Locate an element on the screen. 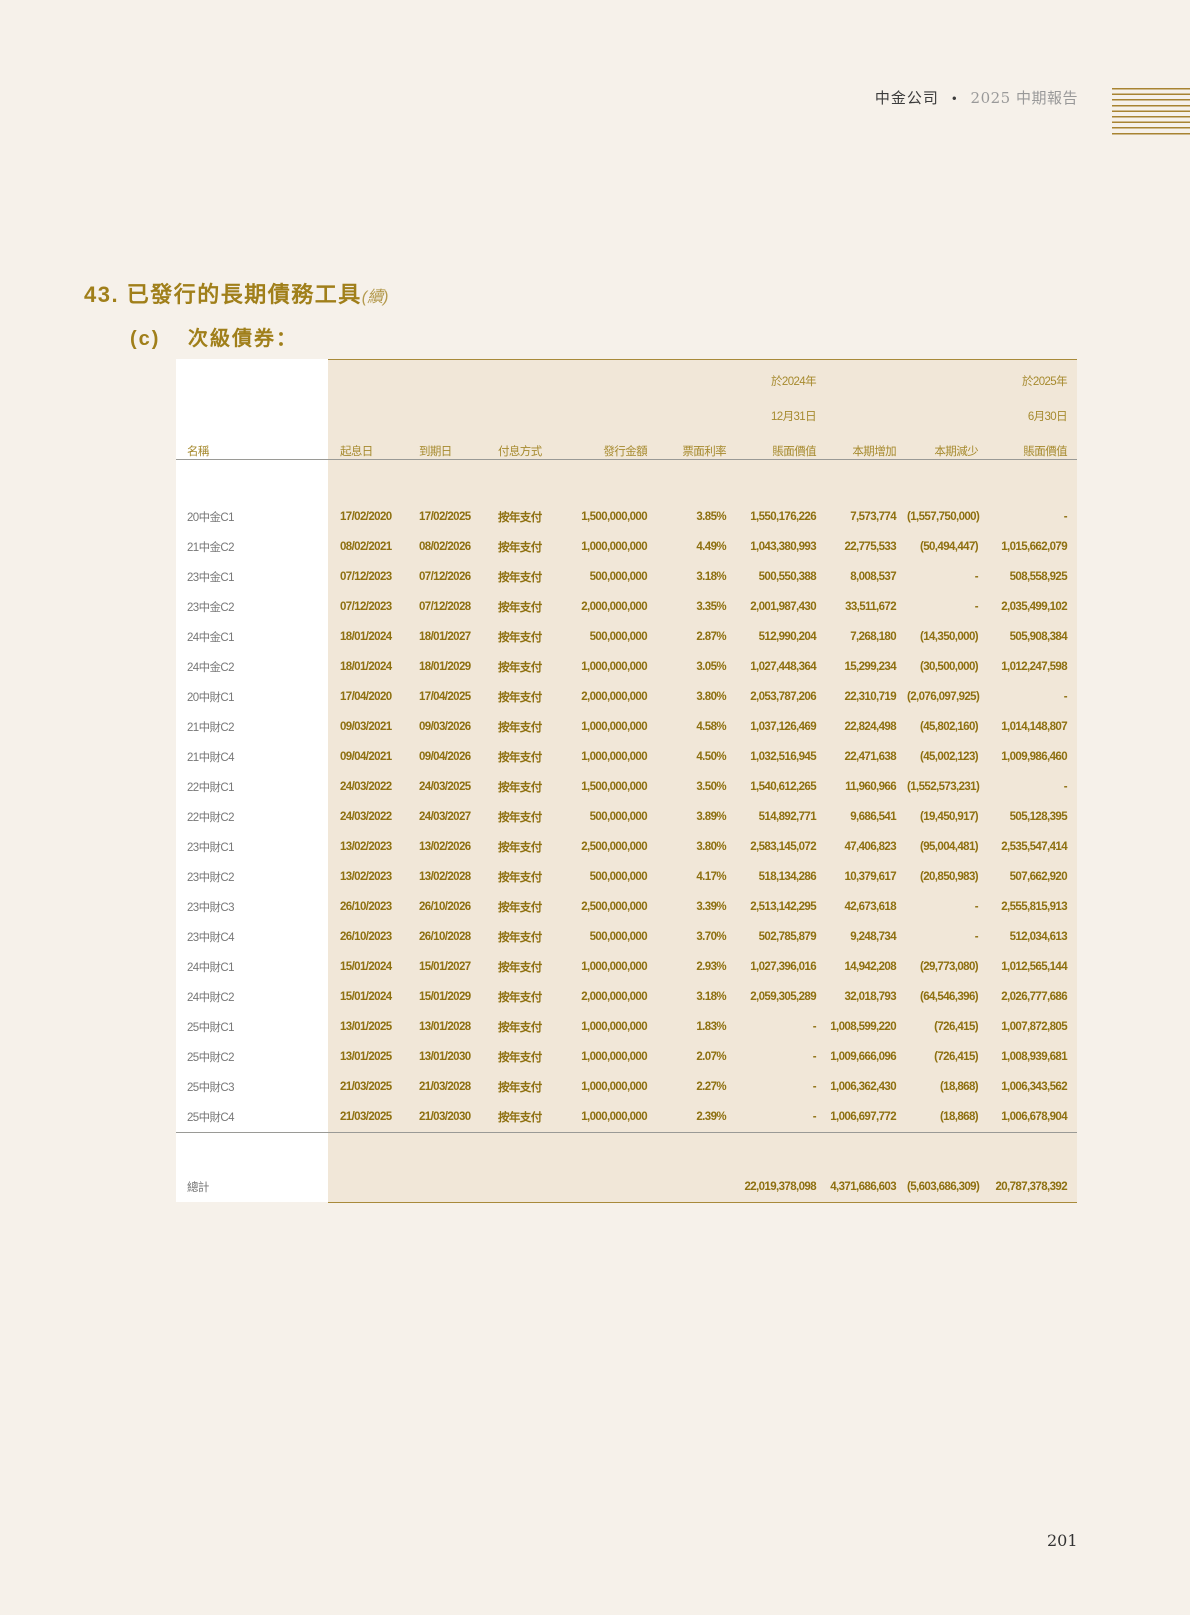 This screenshot has height=1615, width=1190. bond-name: 22中財C2 is located at coordinates (211, 818).